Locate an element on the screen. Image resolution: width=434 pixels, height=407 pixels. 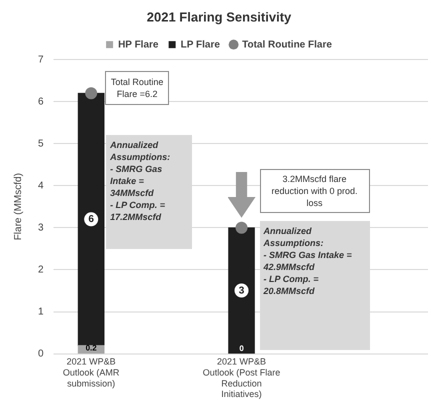
y-tick-label: 2 is located at coordinates (41, 270).